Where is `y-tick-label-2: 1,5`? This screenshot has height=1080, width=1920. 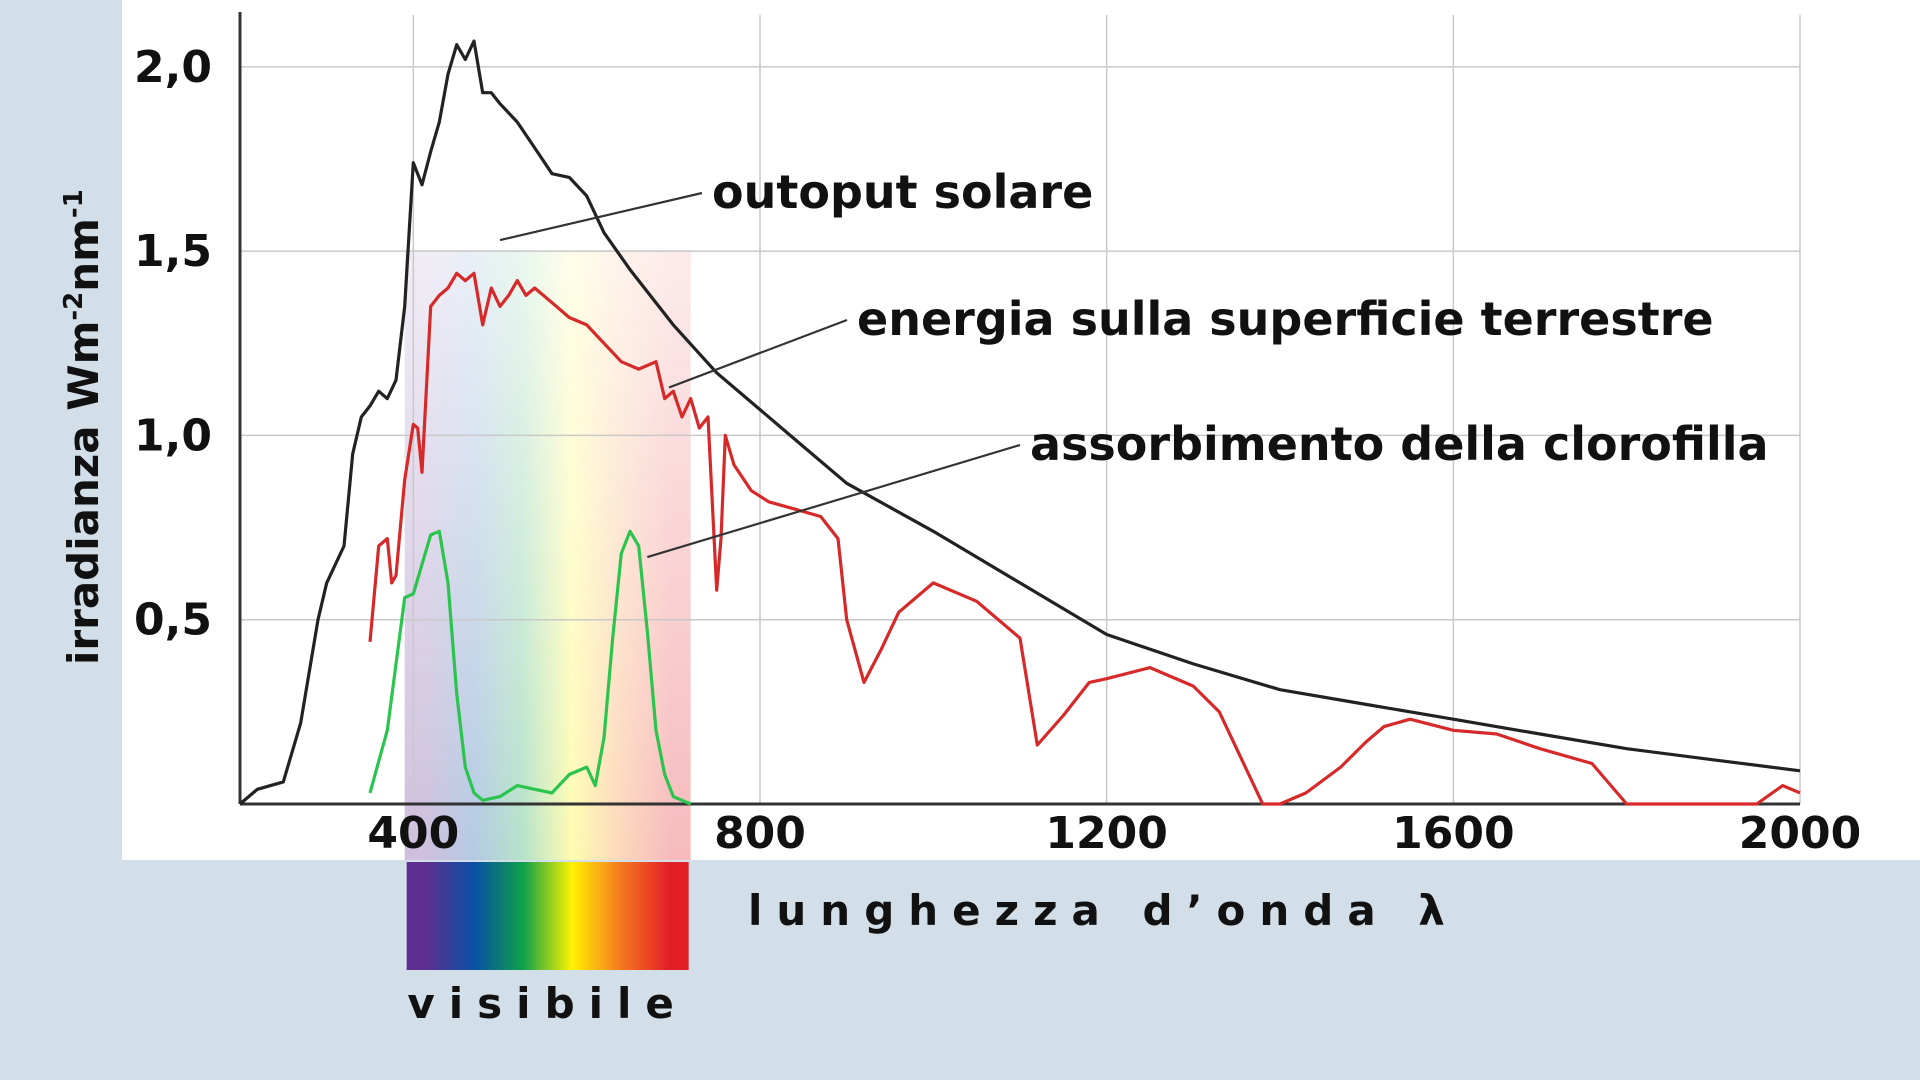
y-tick-label-2: 1,5 is located at coordinates (173, 251).